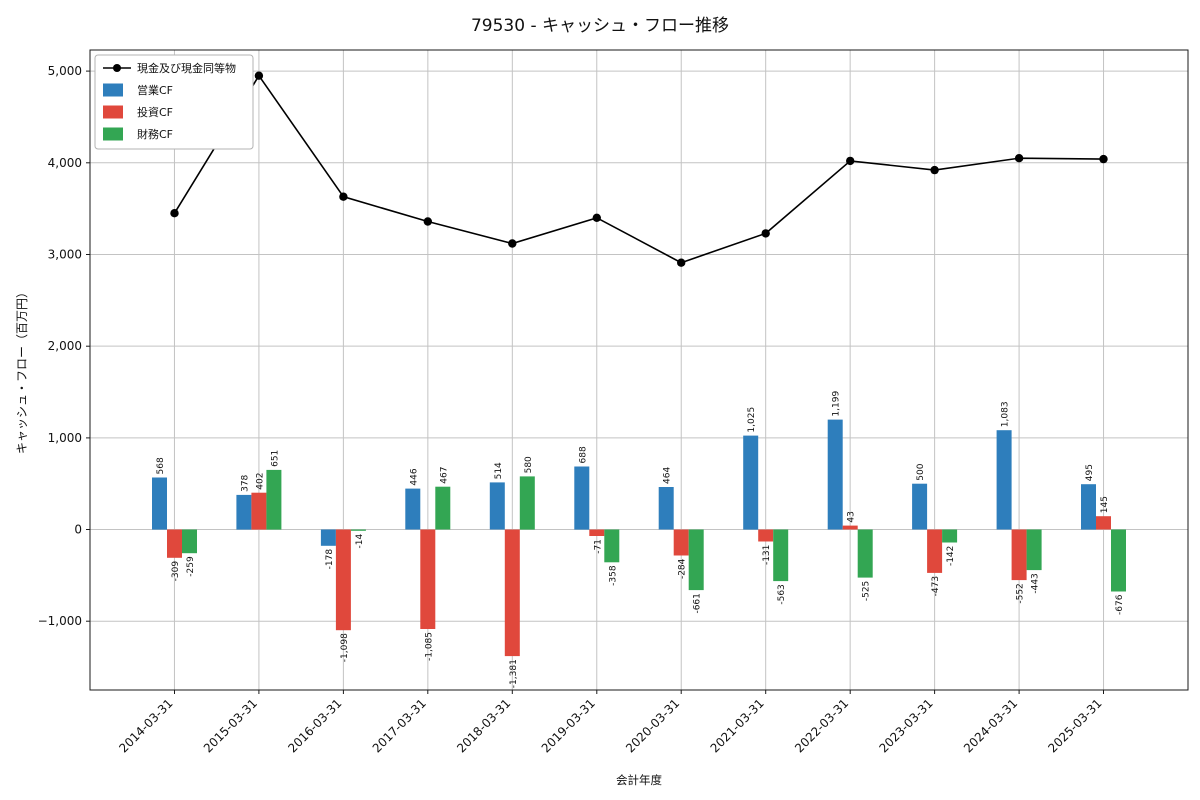  What do you see at coordinates (113, 112) in the screenshot?
I see `legend-swatch-investing-cf` at bounding box center [113, 112].